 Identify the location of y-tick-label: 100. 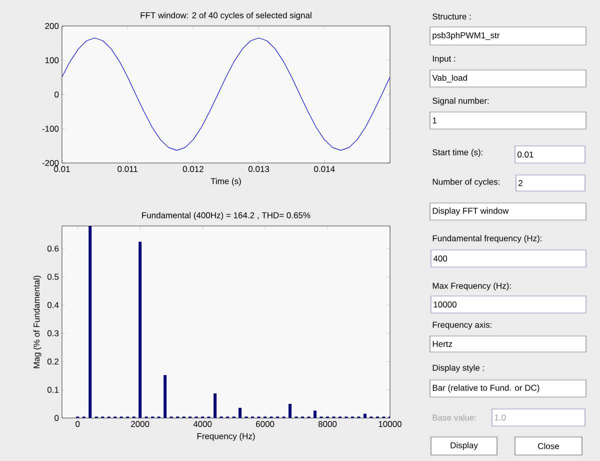
(52, 60).